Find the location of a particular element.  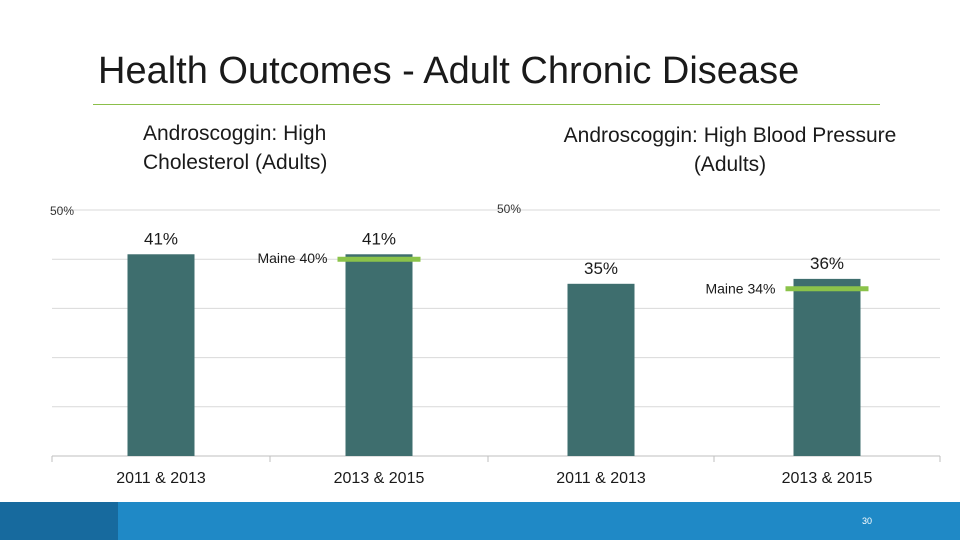

bar-value-label: 36% is located at coordinates (827, 263).